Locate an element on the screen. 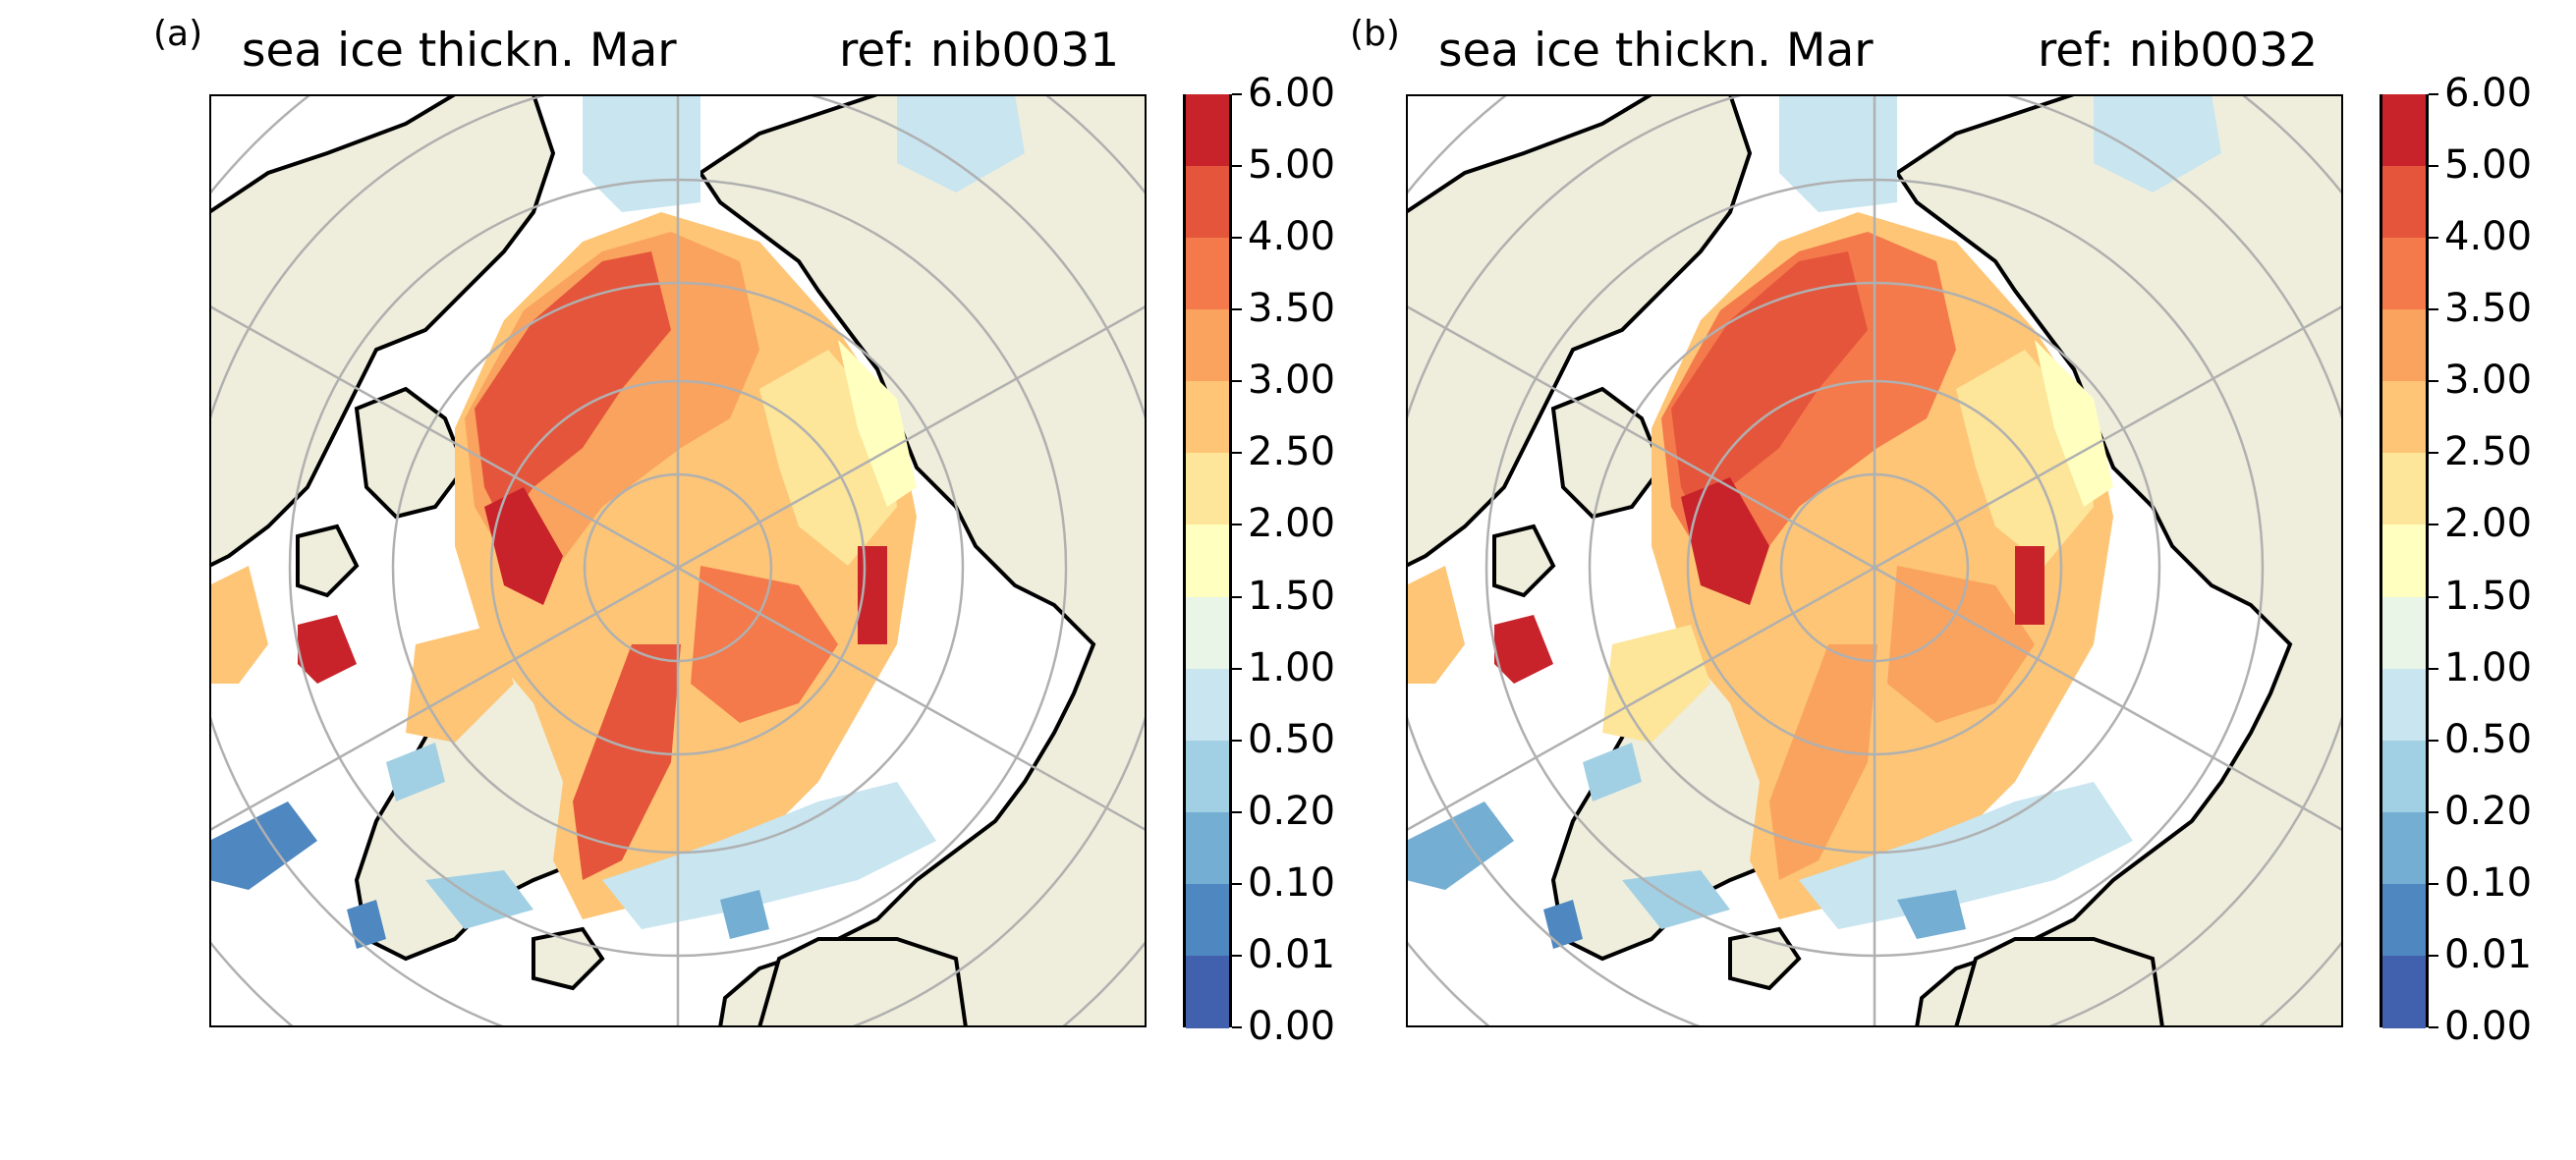  map-reference: ref: nib0032 is located at coordinates (2178, 51).